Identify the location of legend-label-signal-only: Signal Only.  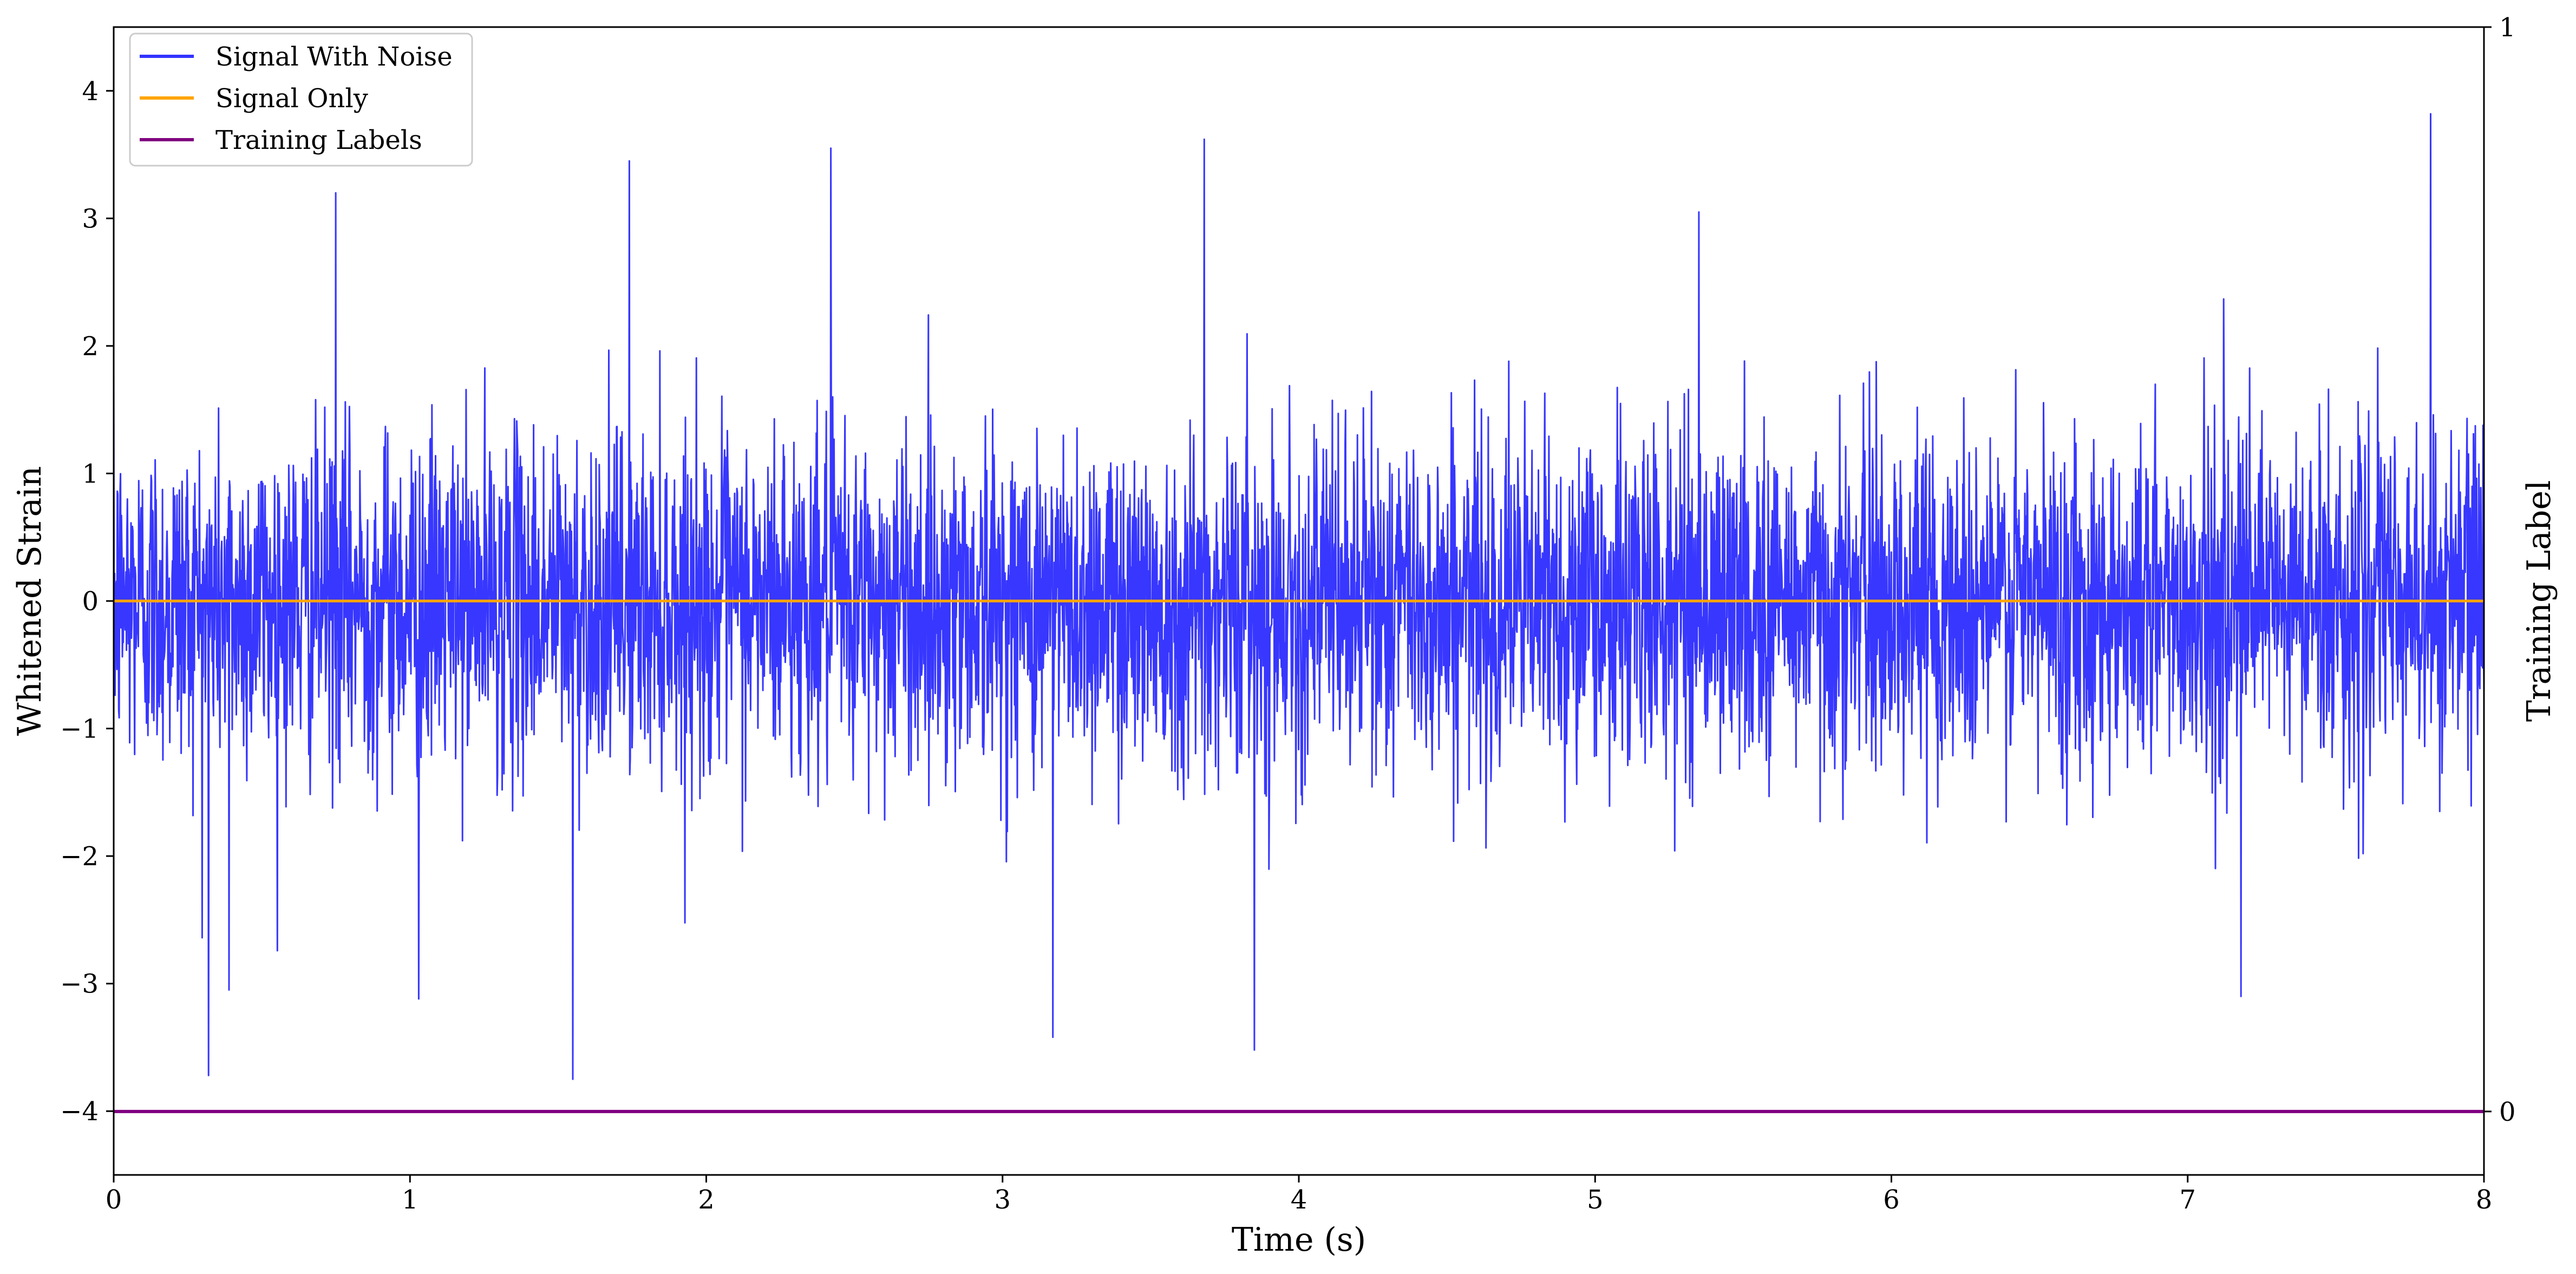
(291, 98).